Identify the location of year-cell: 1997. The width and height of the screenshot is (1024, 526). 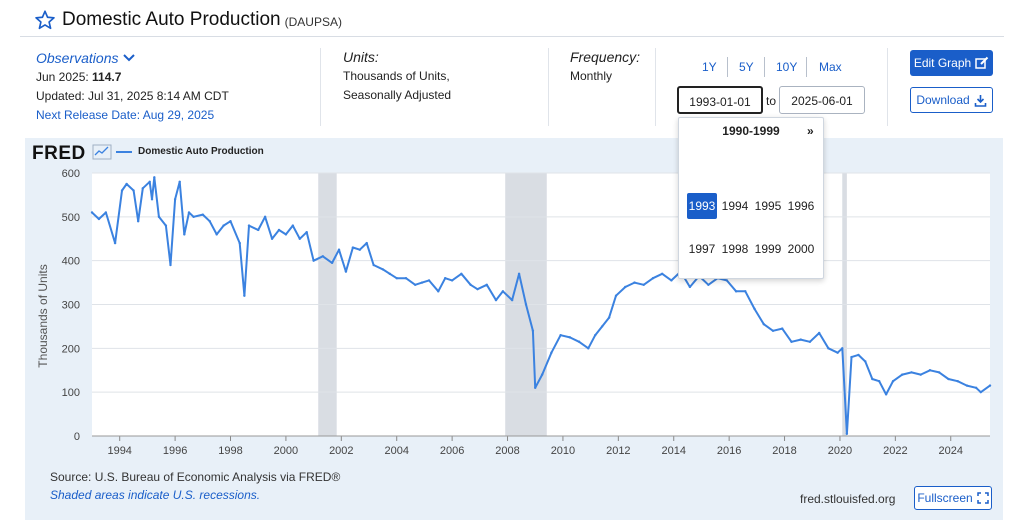
(702, 249).